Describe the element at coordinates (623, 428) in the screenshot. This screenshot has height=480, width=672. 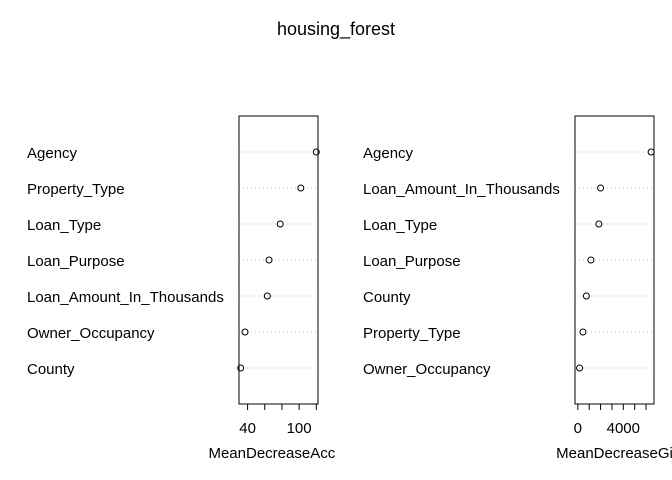
I see `x-tick-label: 4000` at that location.